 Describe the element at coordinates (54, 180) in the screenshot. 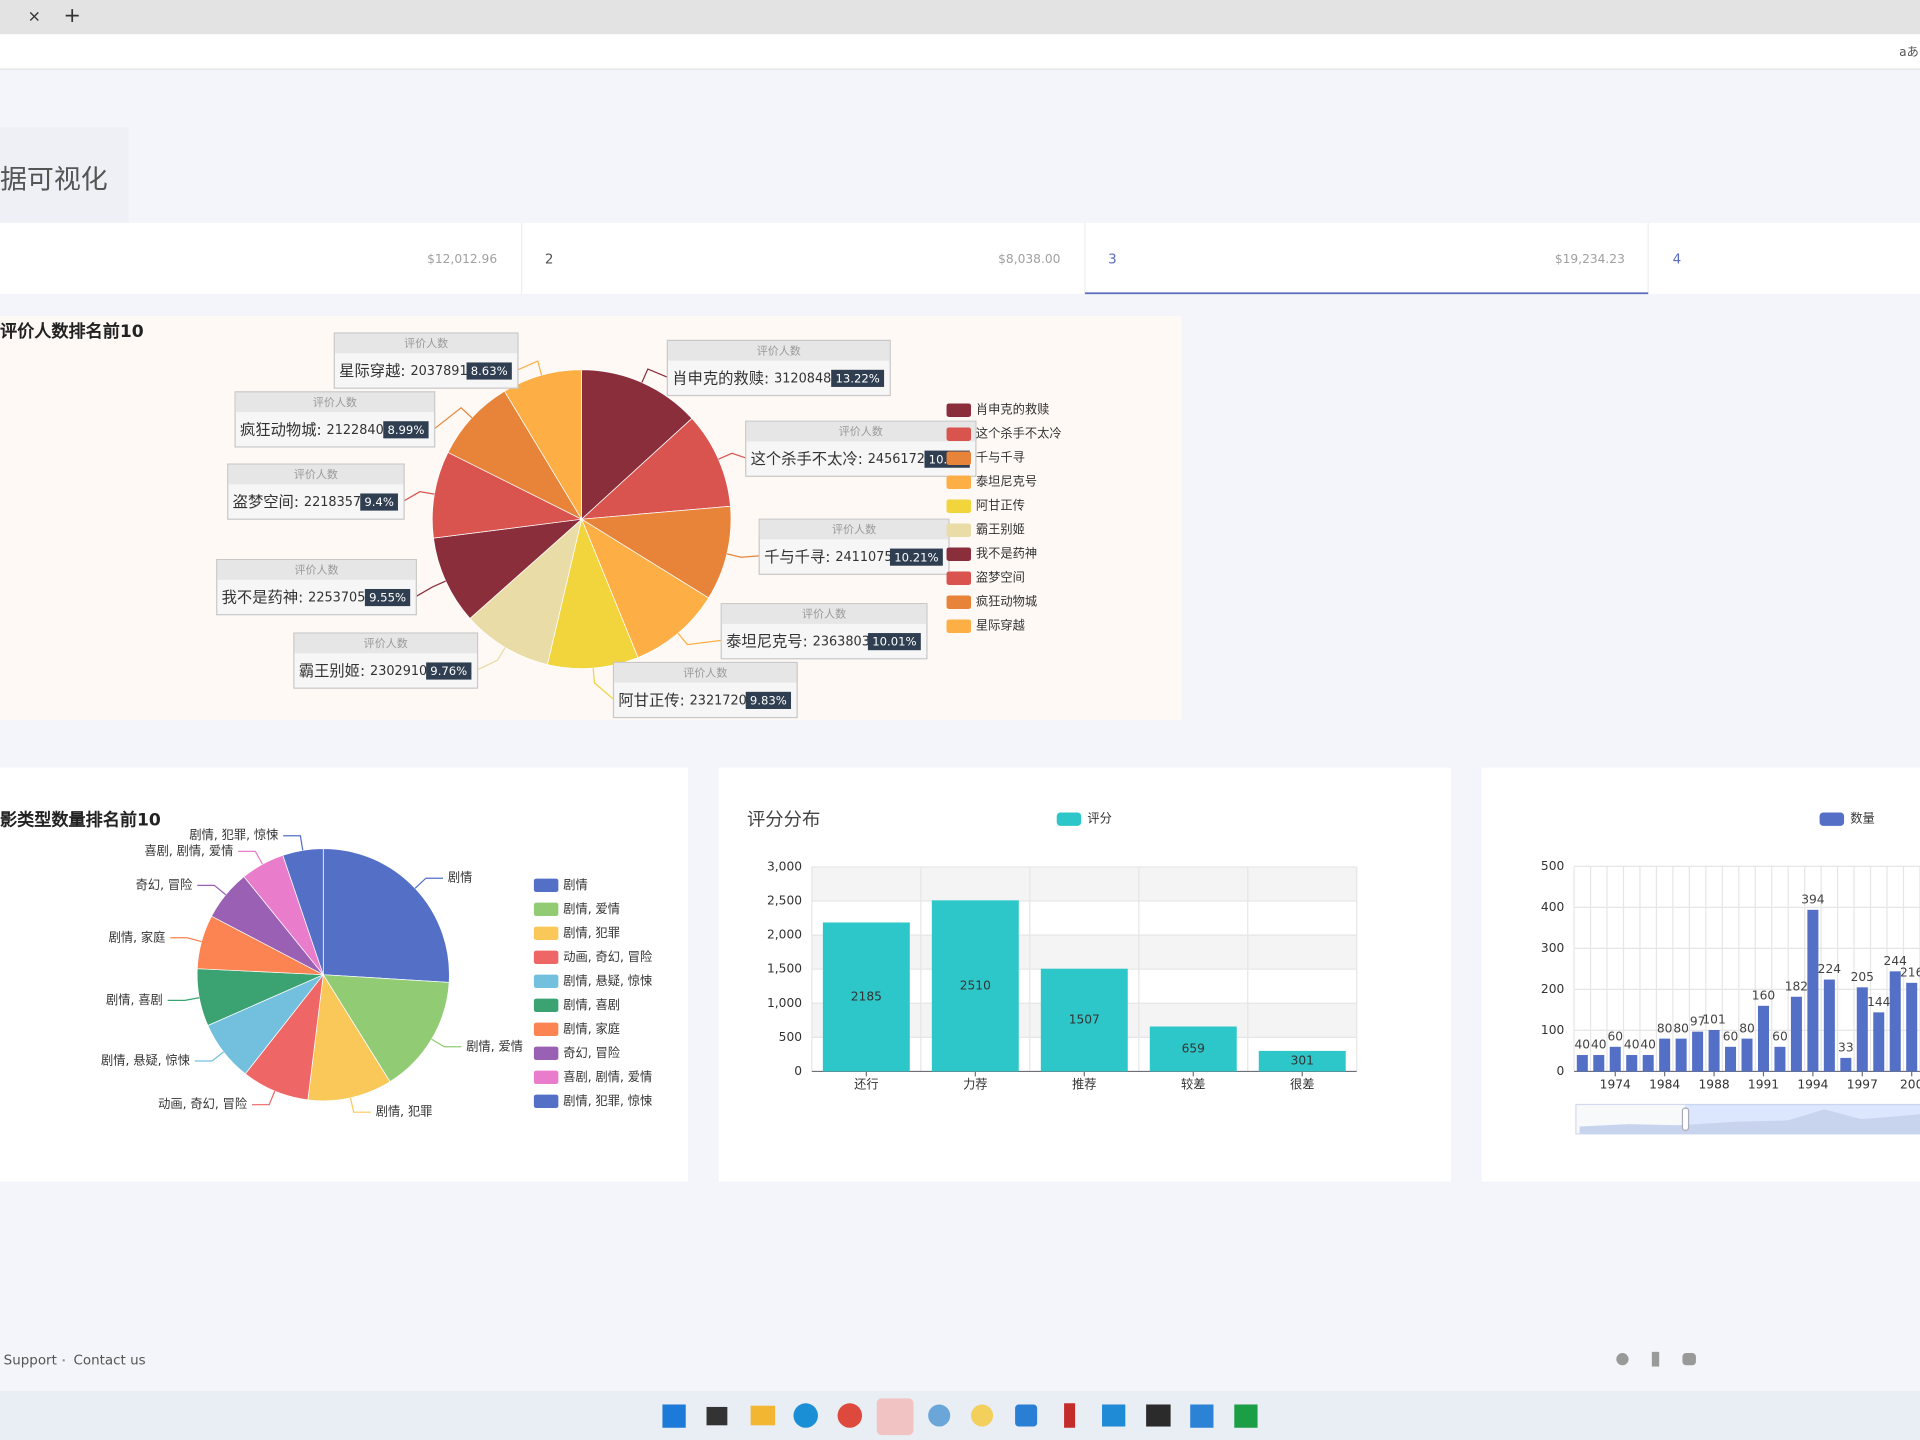

I see `page-title: 据可视化` at that location.